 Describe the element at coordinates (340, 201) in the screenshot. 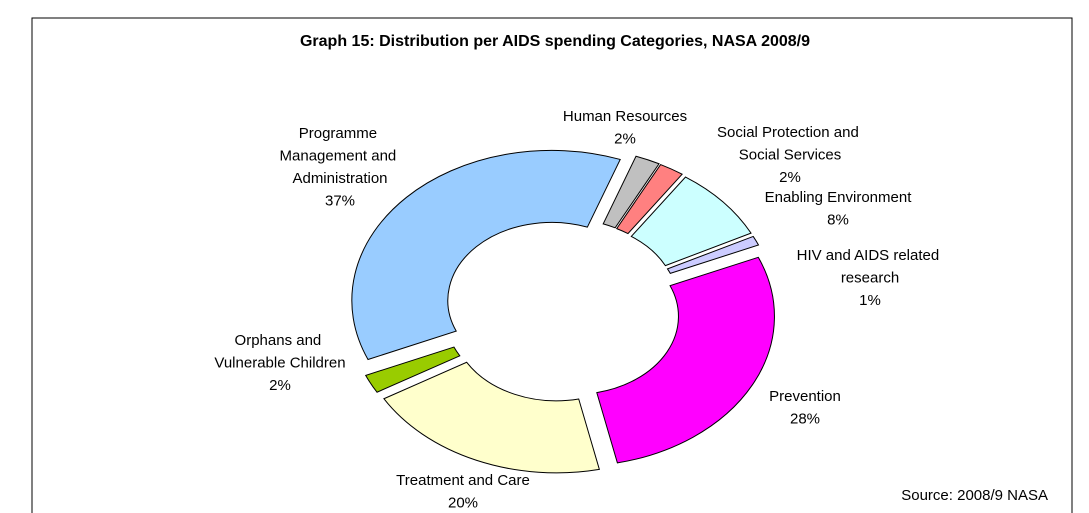

I see `slice-value-label: 37%` at that location.